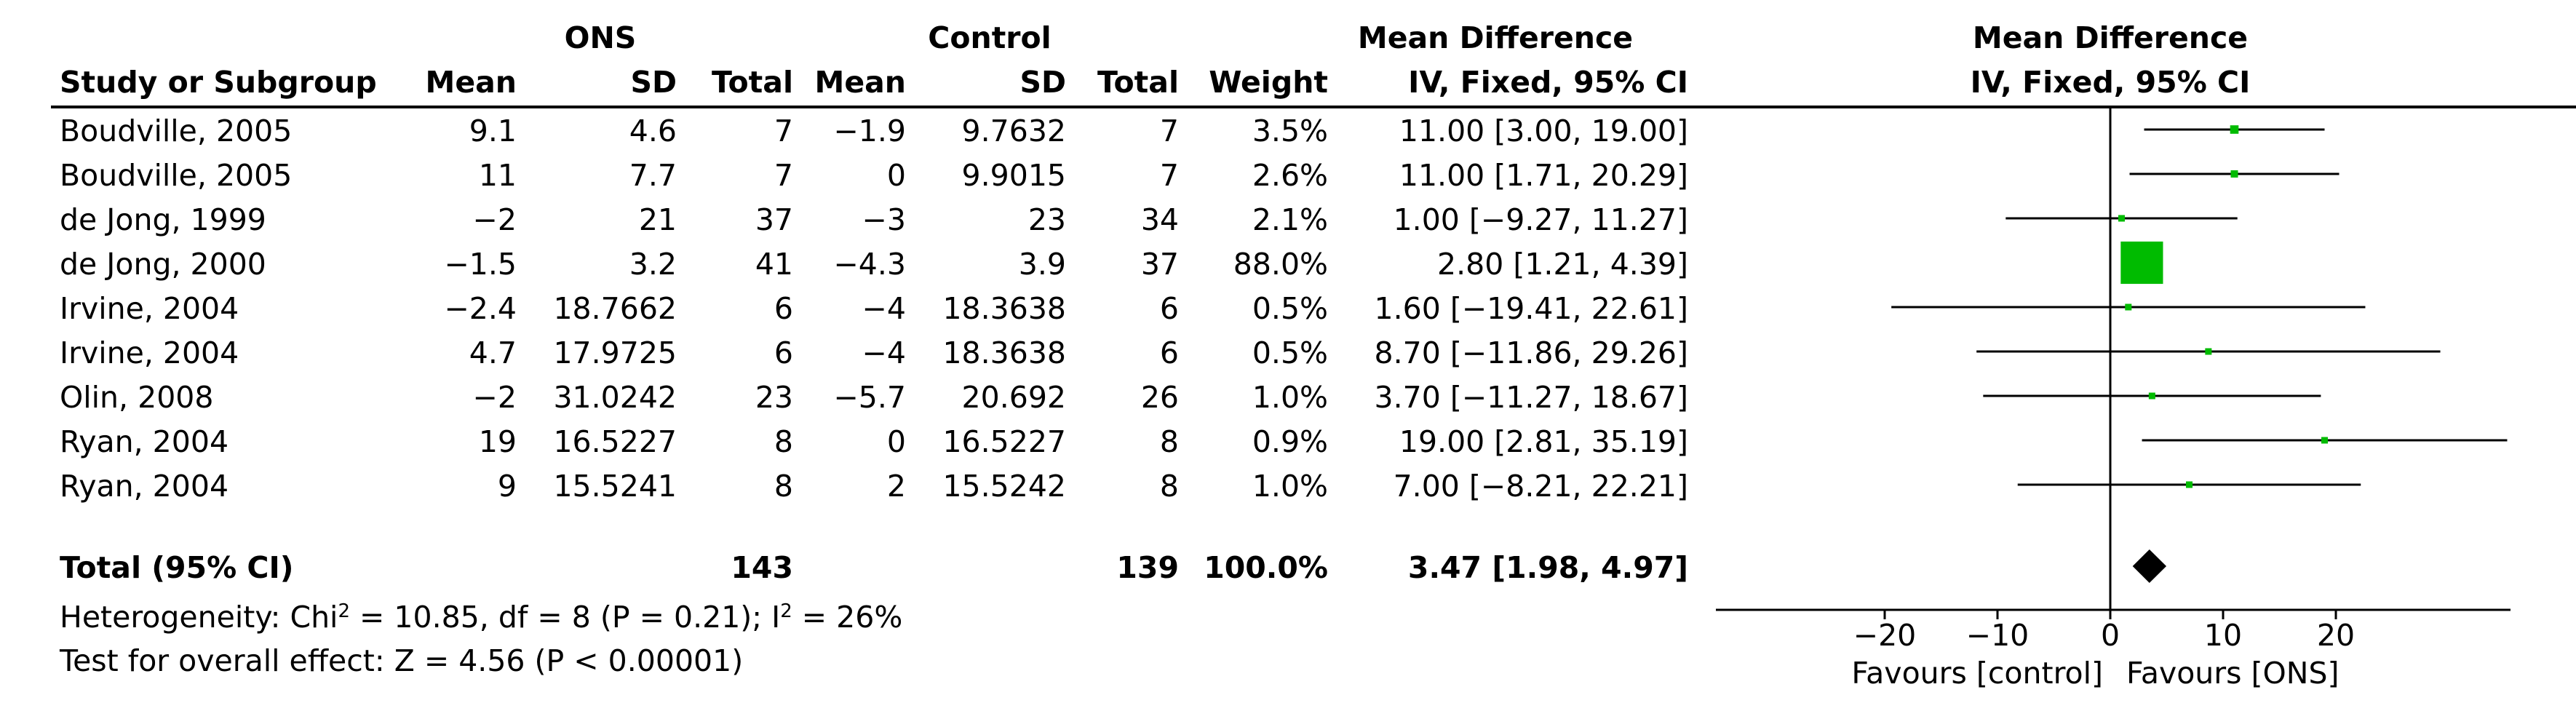  What do you see at coordinates (784, 486) in the screenshot?
I see `cell-total1: 8` at bounding box center [784, 486].